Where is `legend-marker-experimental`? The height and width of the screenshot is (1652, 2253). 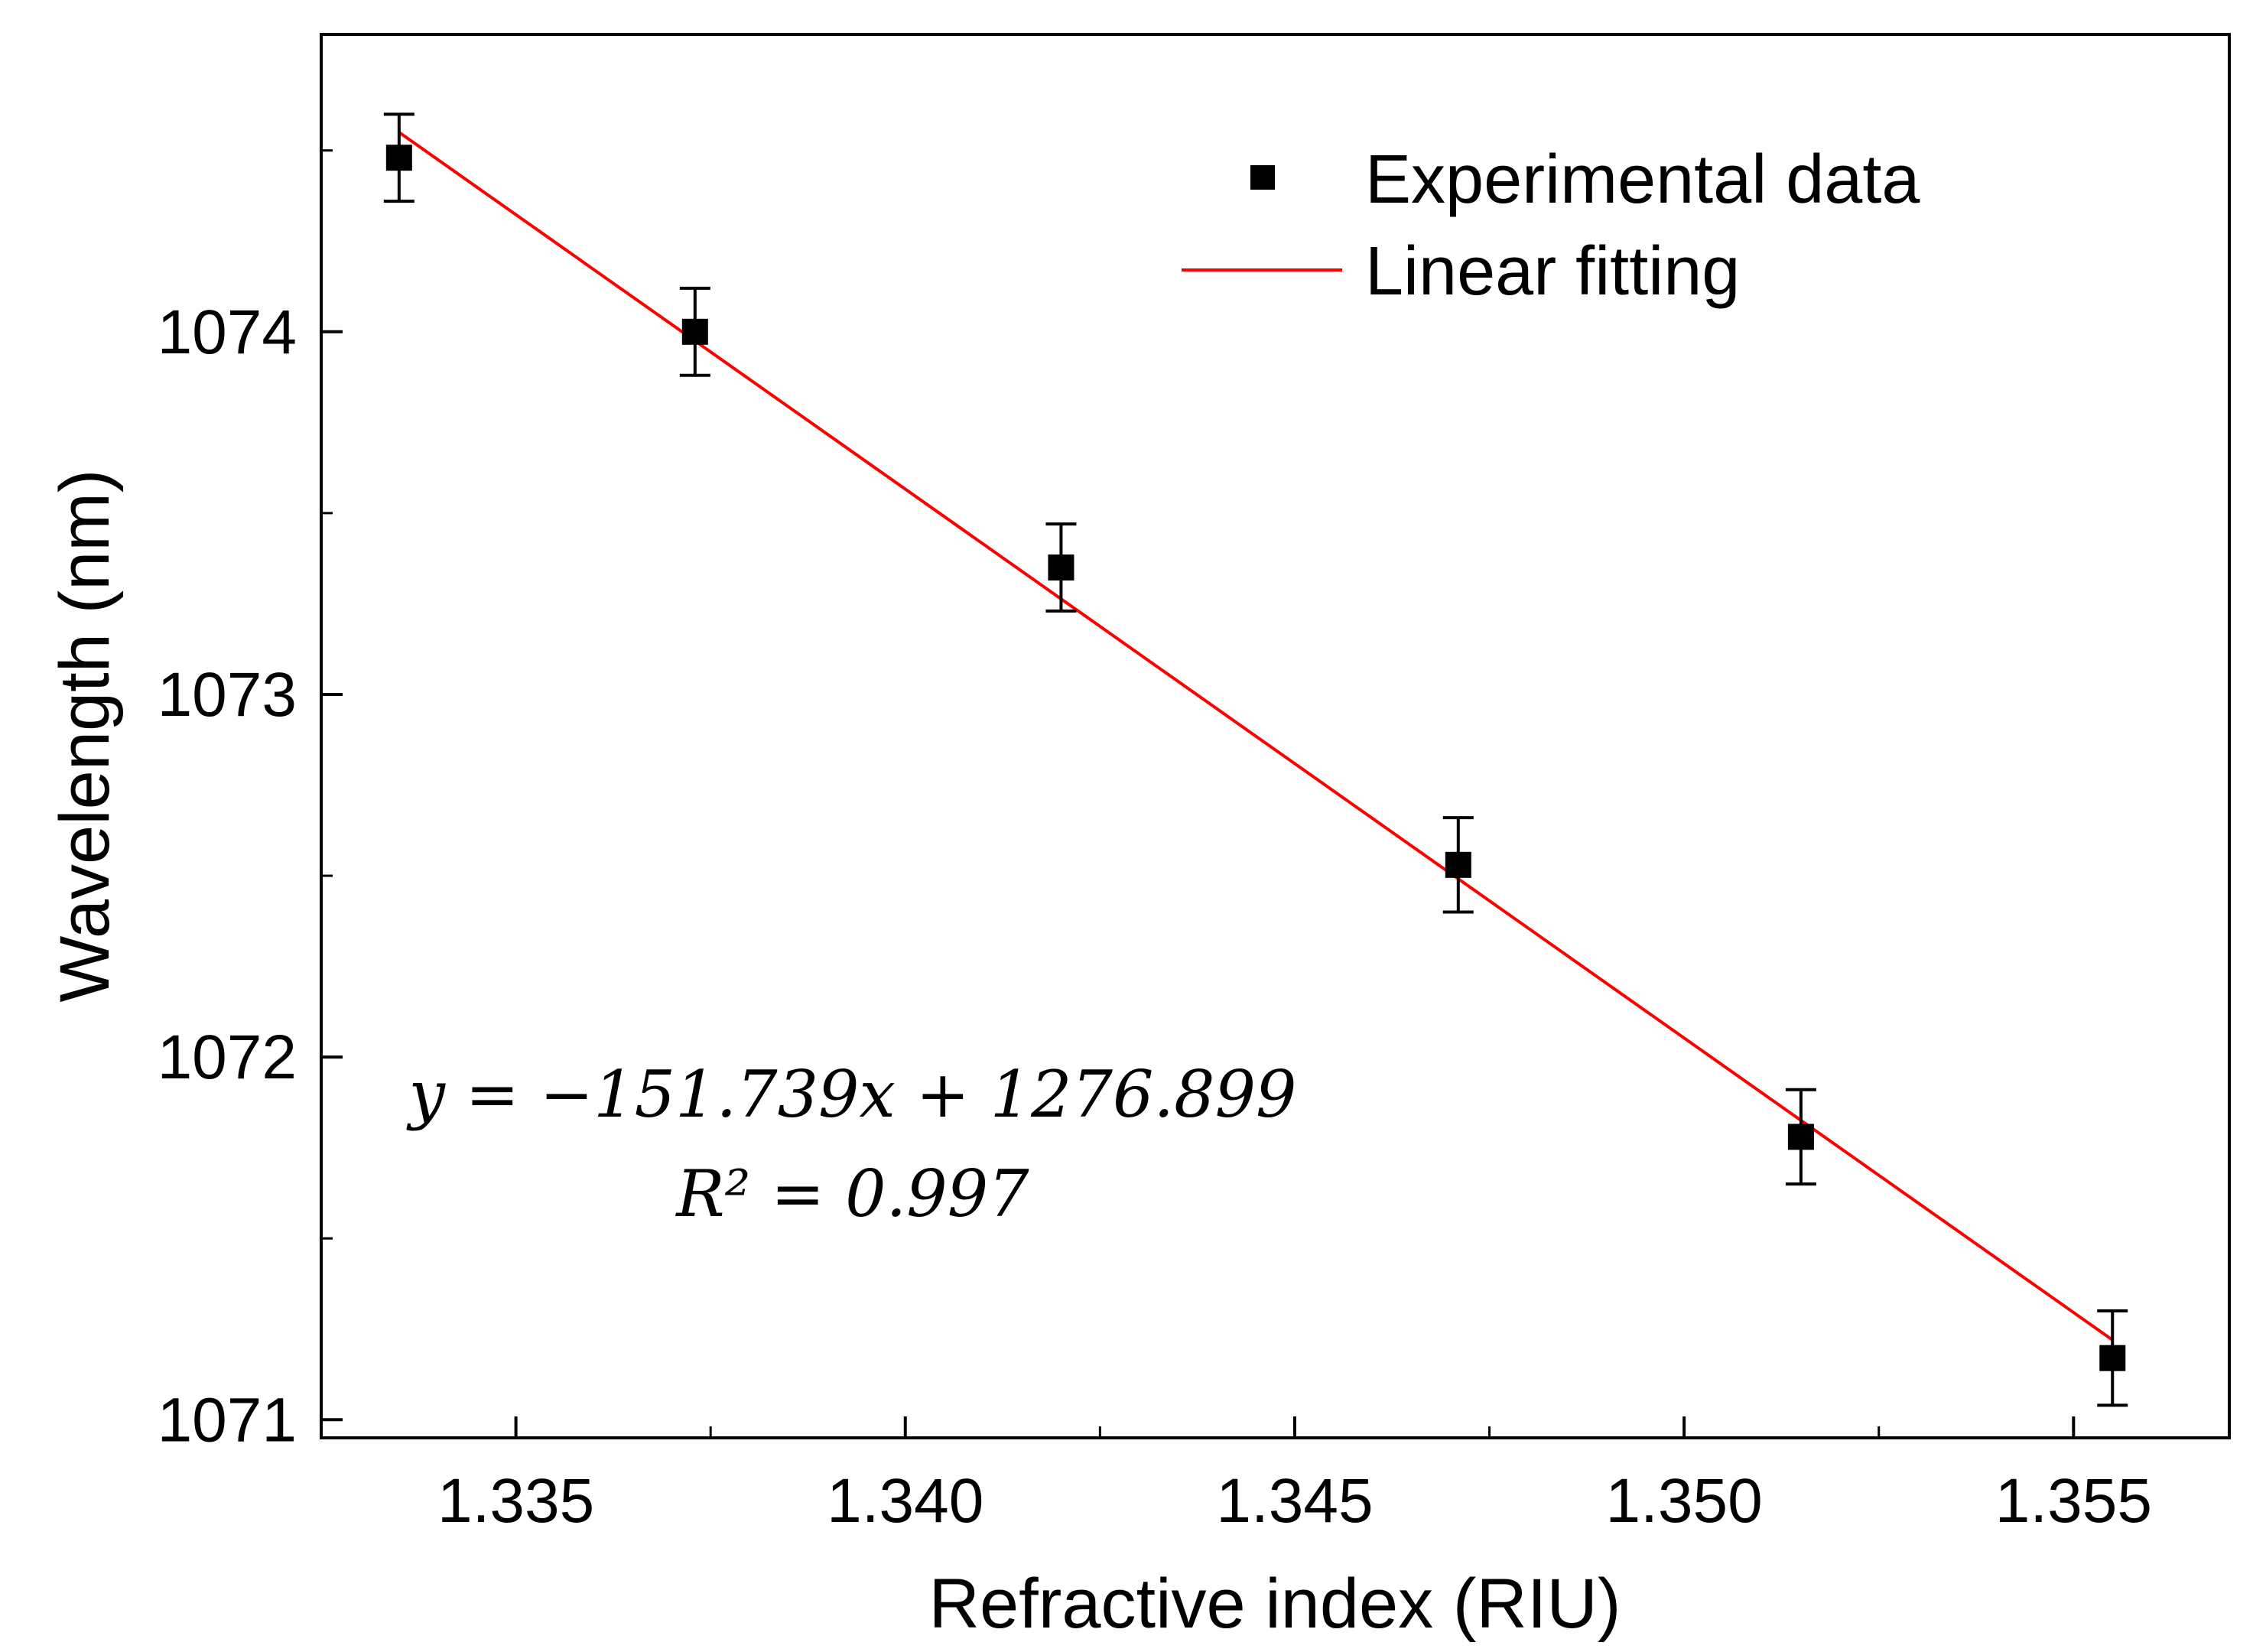 legend-marker-experimental is located at coordinates (1262, 177).